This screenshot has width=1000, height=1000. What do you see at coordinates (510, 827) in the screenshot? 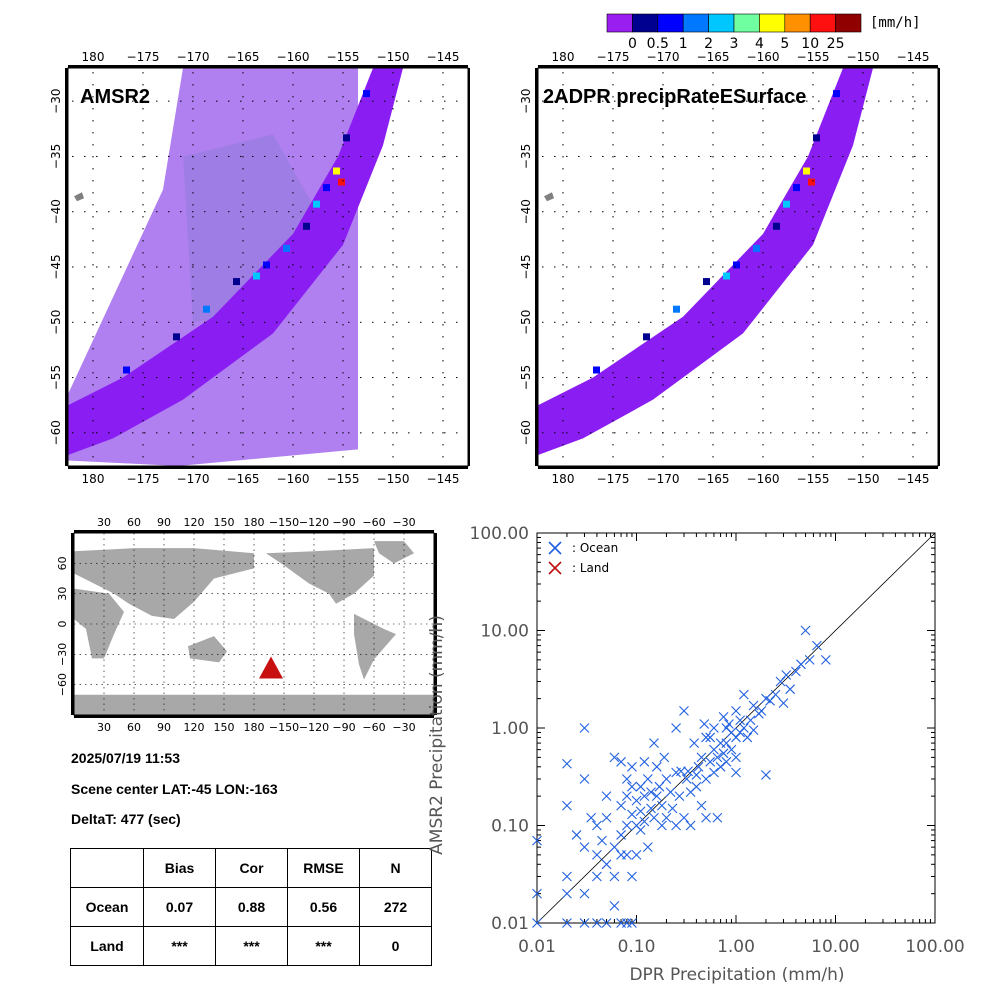
I see `y-tick-label: 0.10` at bounding box center [510, 827].